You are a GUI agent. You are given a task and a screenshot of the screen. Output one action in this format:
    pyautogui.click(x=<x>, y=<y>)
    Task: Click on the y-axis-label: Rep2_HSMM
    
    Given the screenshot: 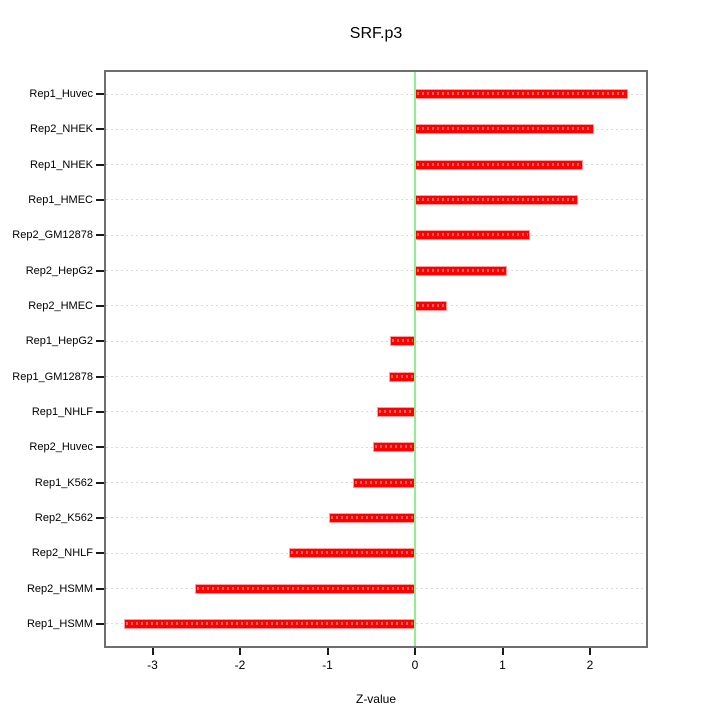 What is the action you would take?
    pyautogui.click(x=59, y=588)
    